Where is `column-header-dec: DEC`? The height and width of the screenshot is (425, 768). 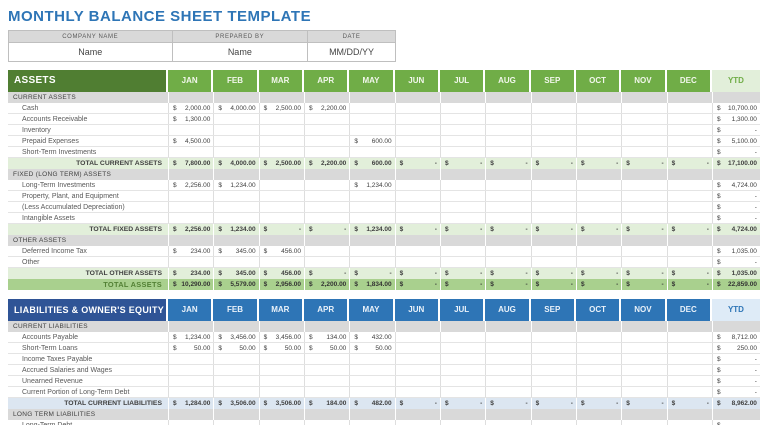 column-header-dec: DEC is located at coordinates (689, 81).